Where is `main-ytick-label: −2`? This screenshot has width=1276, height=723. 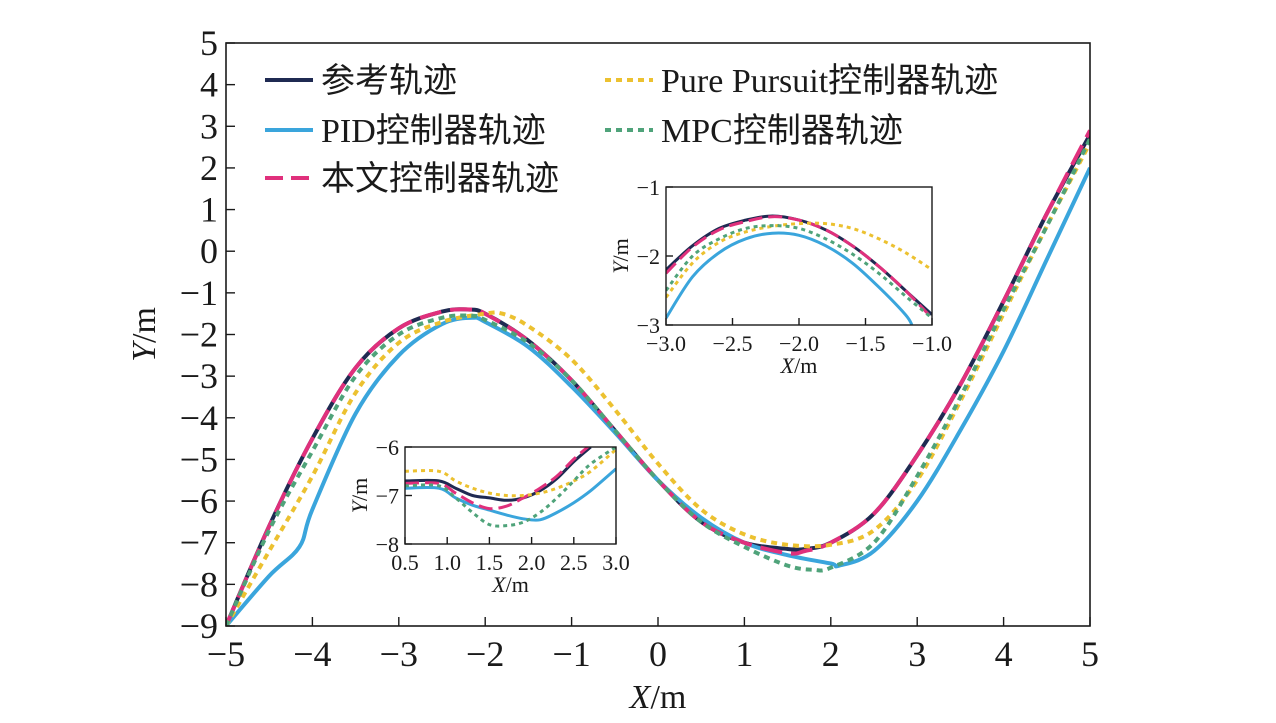
main-ytick-label: −2 is located at coordinates (199, 335).